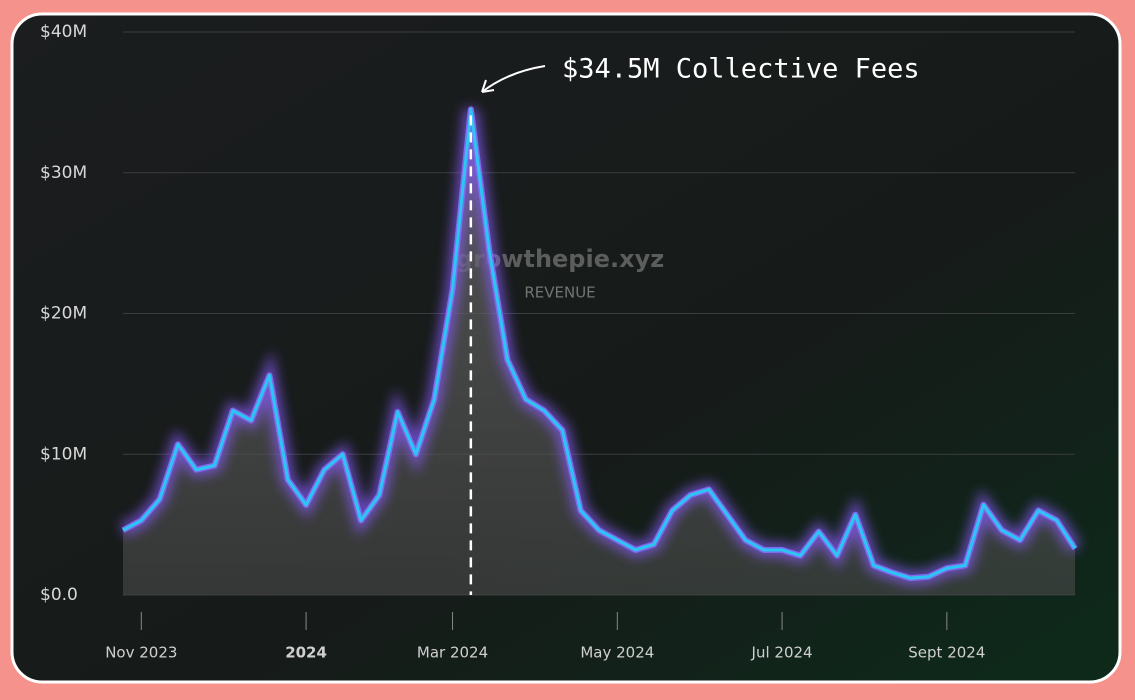 The image size is (1135, 700). I want to click on annotation: $34.5M Collective Fees, so click(741, 69).